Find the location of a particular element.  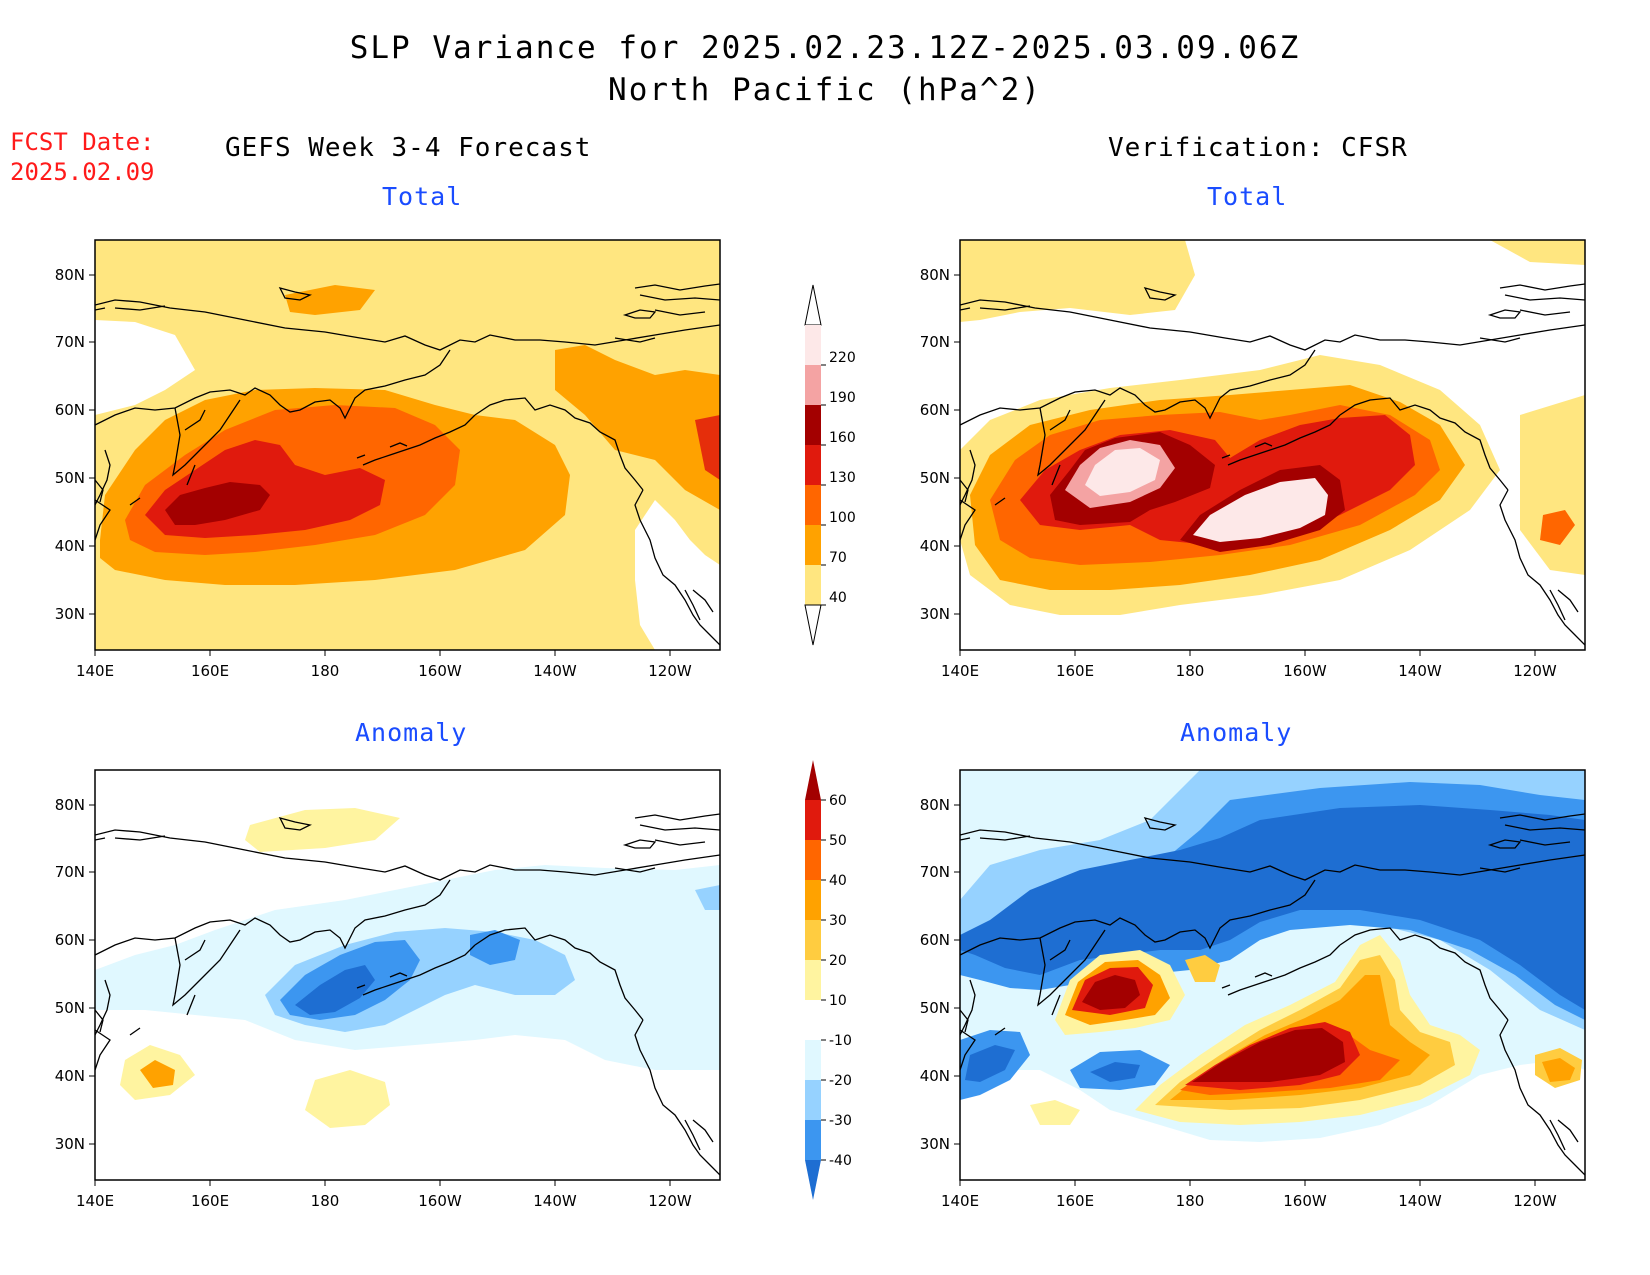

cbar-label: 20 is located at coordinates (838, 961).